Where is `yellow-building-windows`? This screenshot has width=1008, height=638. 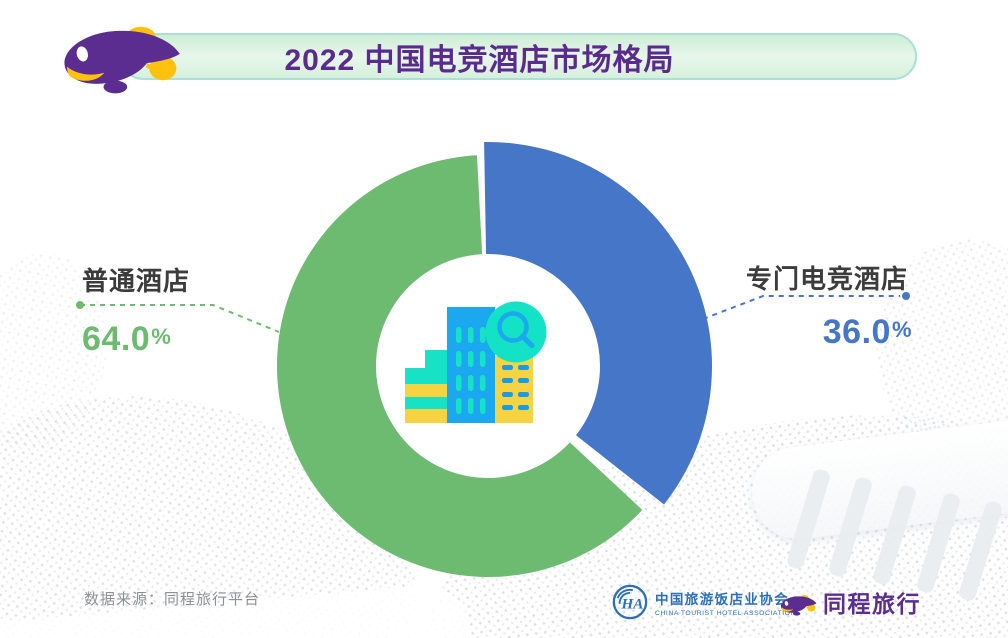 yellow-building-windows is located at coordinates (515, 387).